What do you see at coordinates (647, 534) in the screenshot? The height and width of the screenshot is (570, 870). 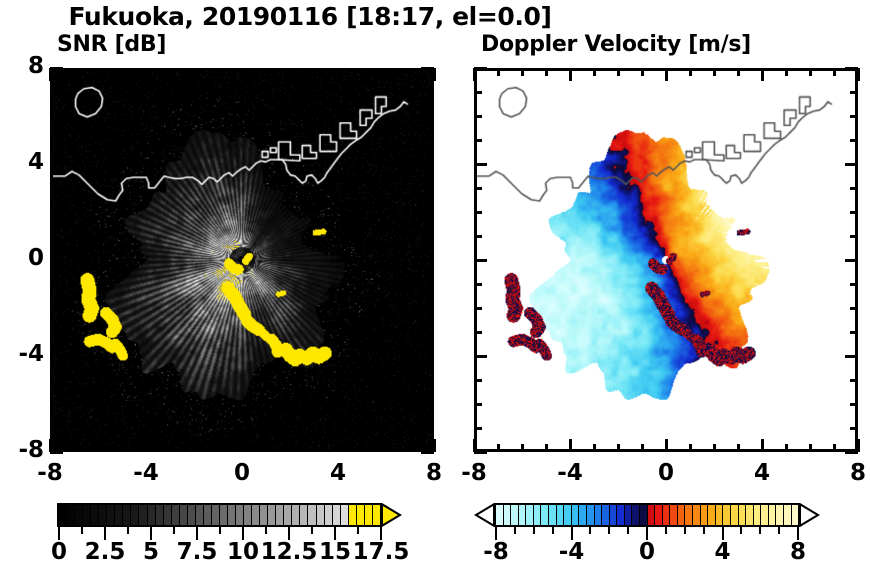 I see `doppler-colorbar: -8 -4 0 4 8` at bounding box center [647, 534].